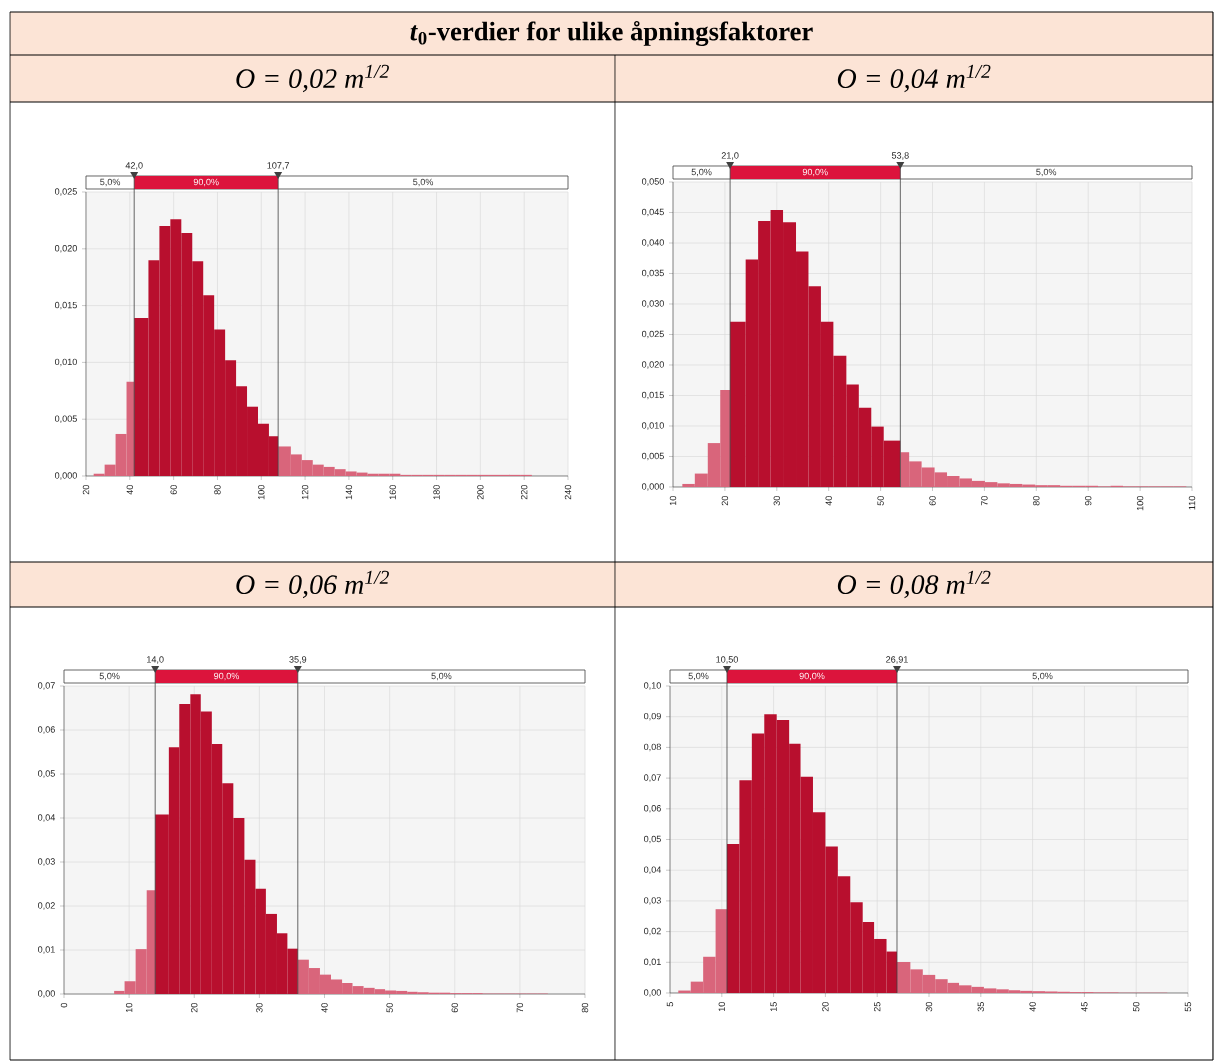 Image resolution: width=1214 pixels, height=1061 pixels. I want to click on ref-line-label: 21,0, so click(730, 156).